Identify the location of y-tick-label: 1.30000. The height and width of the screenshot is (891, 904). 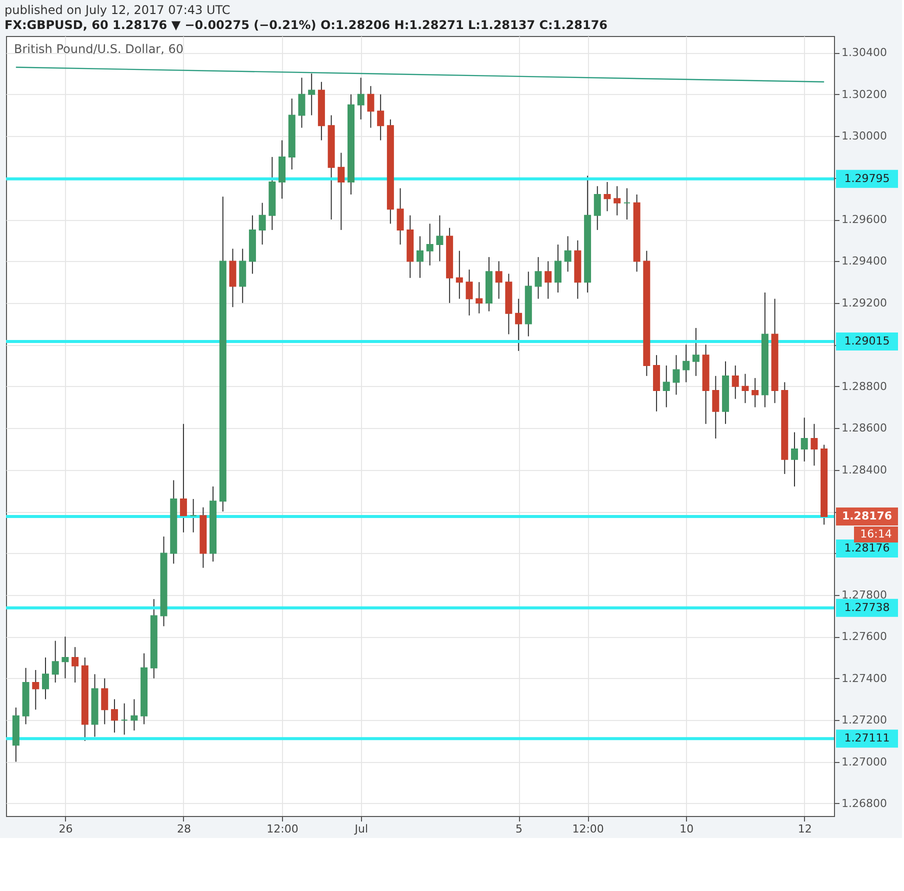
(864, 136).